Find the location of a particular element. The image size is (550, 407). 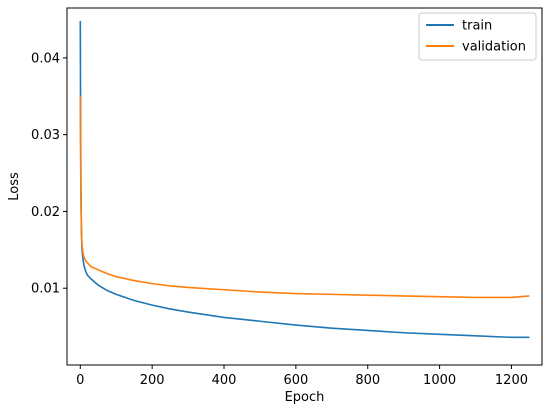

y-tick-label: 0.04 is located at coordinates (45, 58).